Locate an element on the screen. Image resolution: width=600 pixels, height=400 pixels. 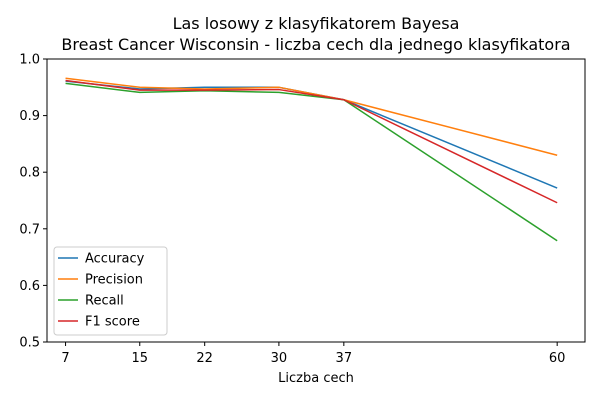
legend-label-precision: Precision is located at coordinates (114, 280).